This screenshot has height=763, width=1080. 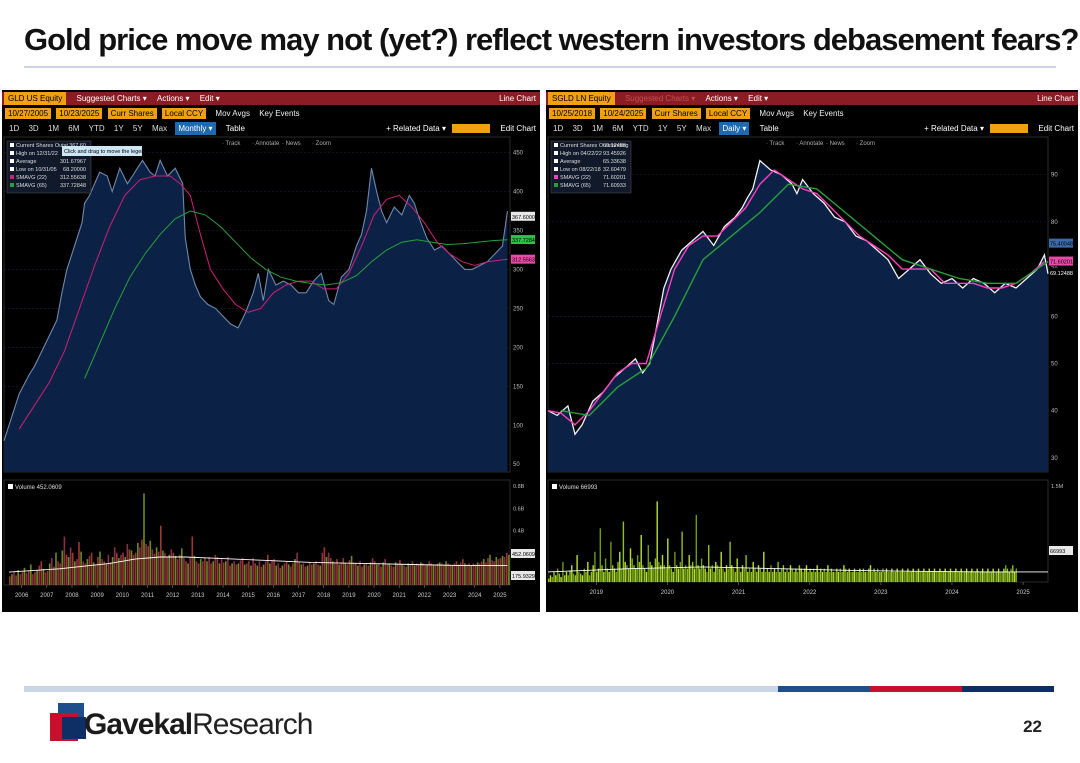 I want to click on sgld-frequency-select: Daily ▾, so click(x=734, y=128).